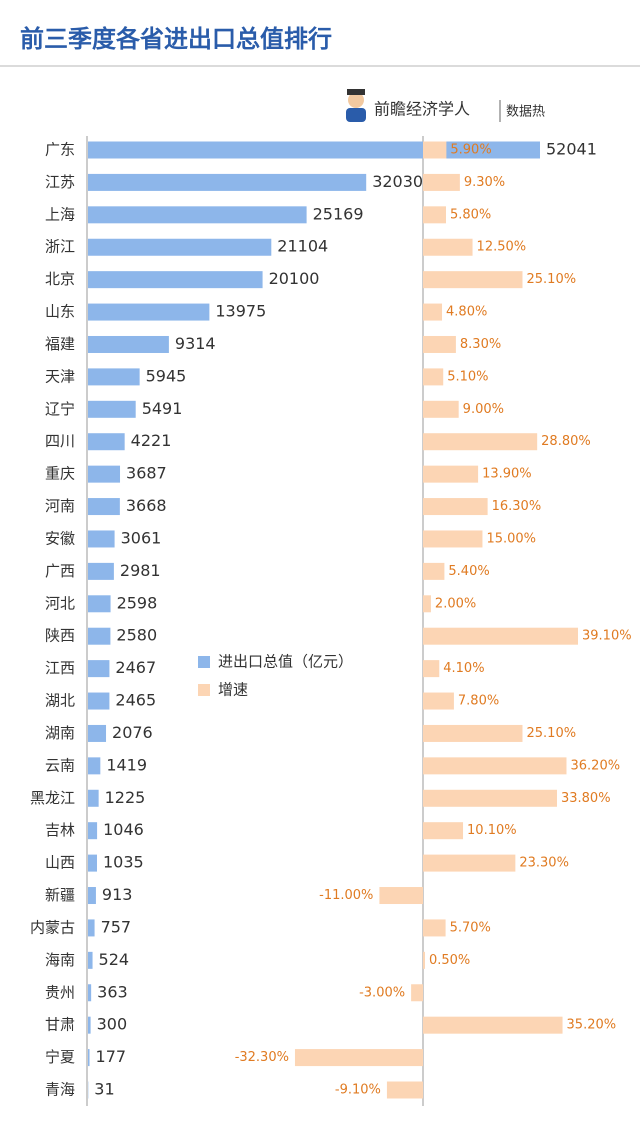 The image size is (640, 1131). Describe the element at coordinates (60, 960) in the screenshot. I see `category-label: 海南` at that location.